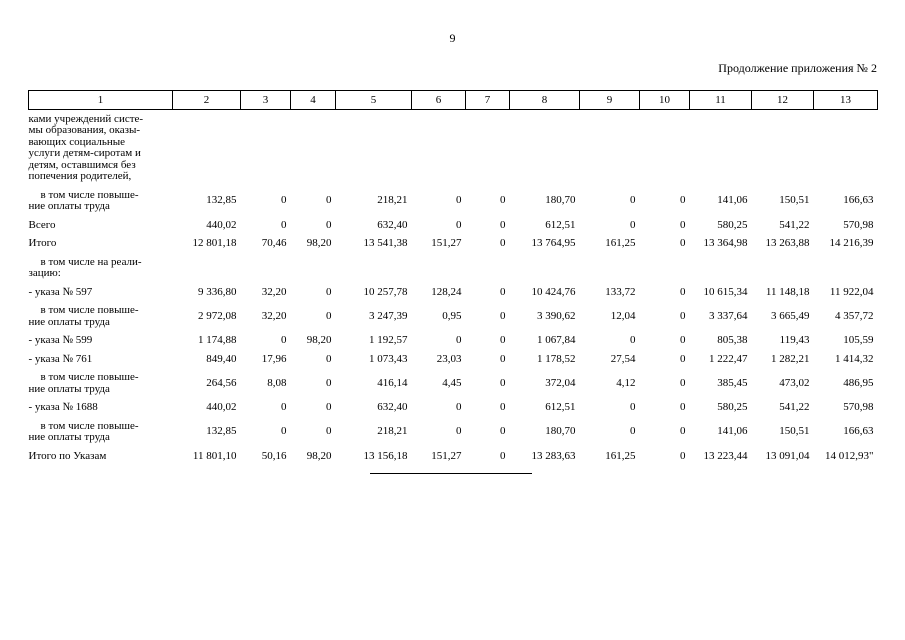 This screenshot has width=905, height=640. I want to click on cell-value: 11 922,04, so click(851, 291).